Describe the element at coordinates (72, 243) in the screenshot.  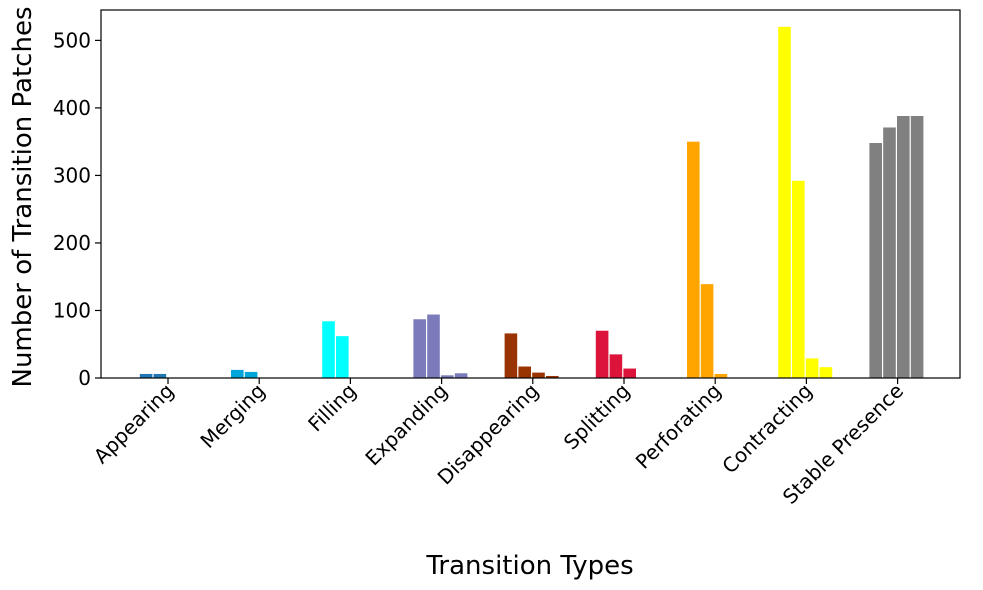
I see `y-tick-label: 200` at that location.